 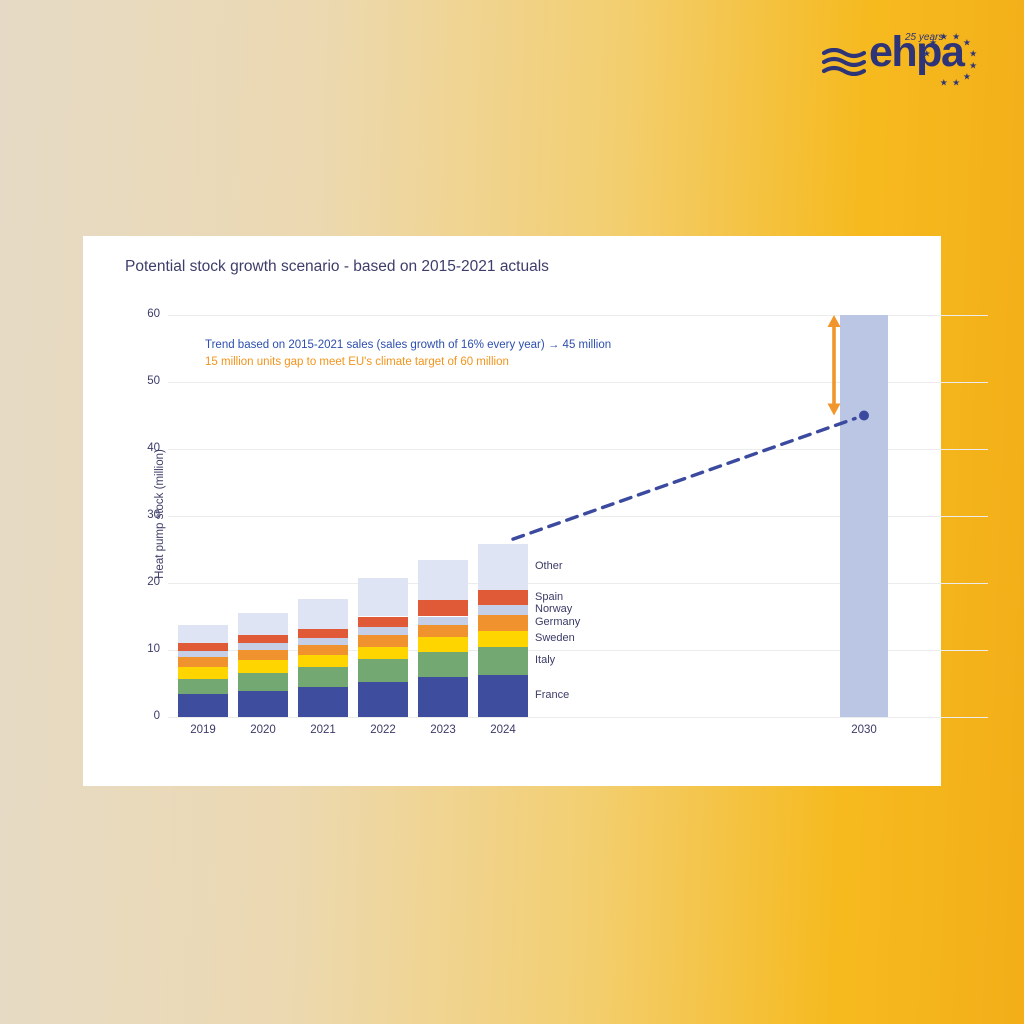 I want to click on anniversary-label: 25 years, so click(x=924, y=37).